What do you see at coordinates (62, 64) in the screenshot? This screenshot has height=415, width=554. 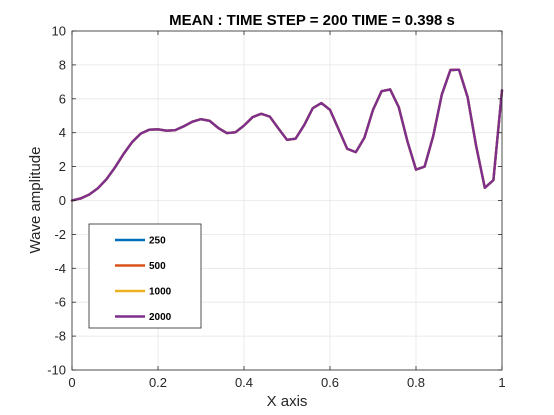 I see `y-tick-label: 8` at bounding box center [62, 64].